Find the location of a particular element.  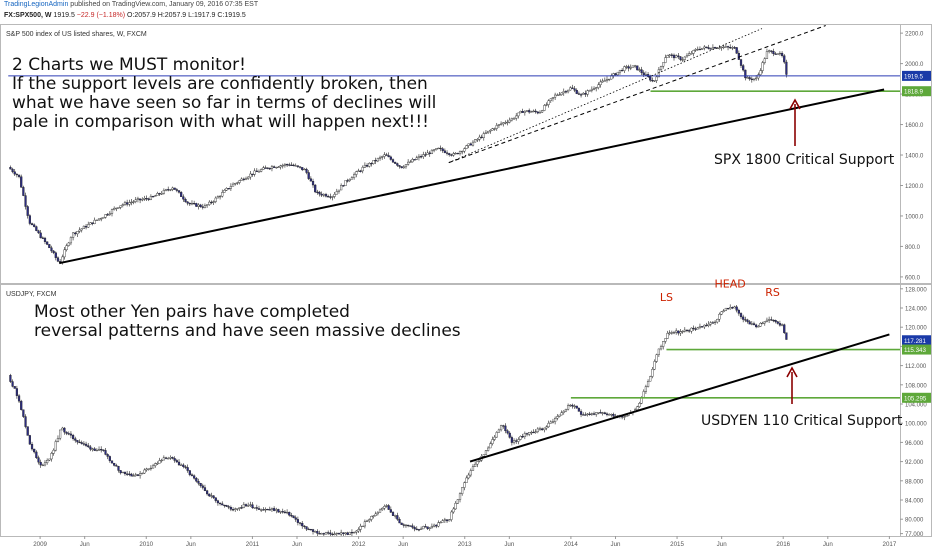

usdjpy-support-trendline is located at coordinates (679, 398).